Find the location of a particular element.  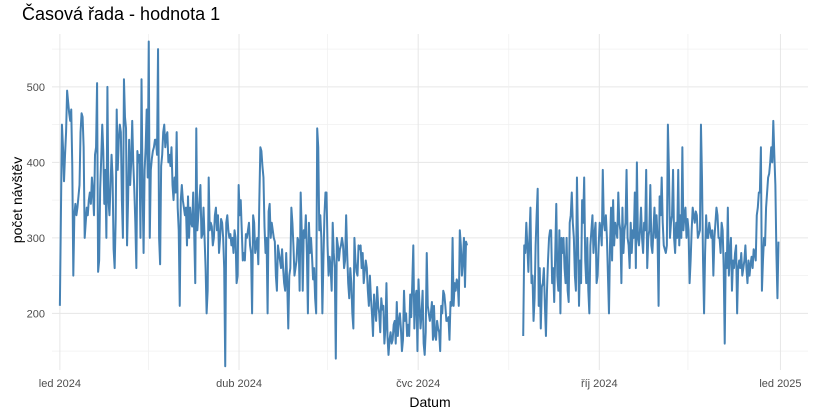

x-tick-label: říj 2024 is located at coordinates (599, 384).